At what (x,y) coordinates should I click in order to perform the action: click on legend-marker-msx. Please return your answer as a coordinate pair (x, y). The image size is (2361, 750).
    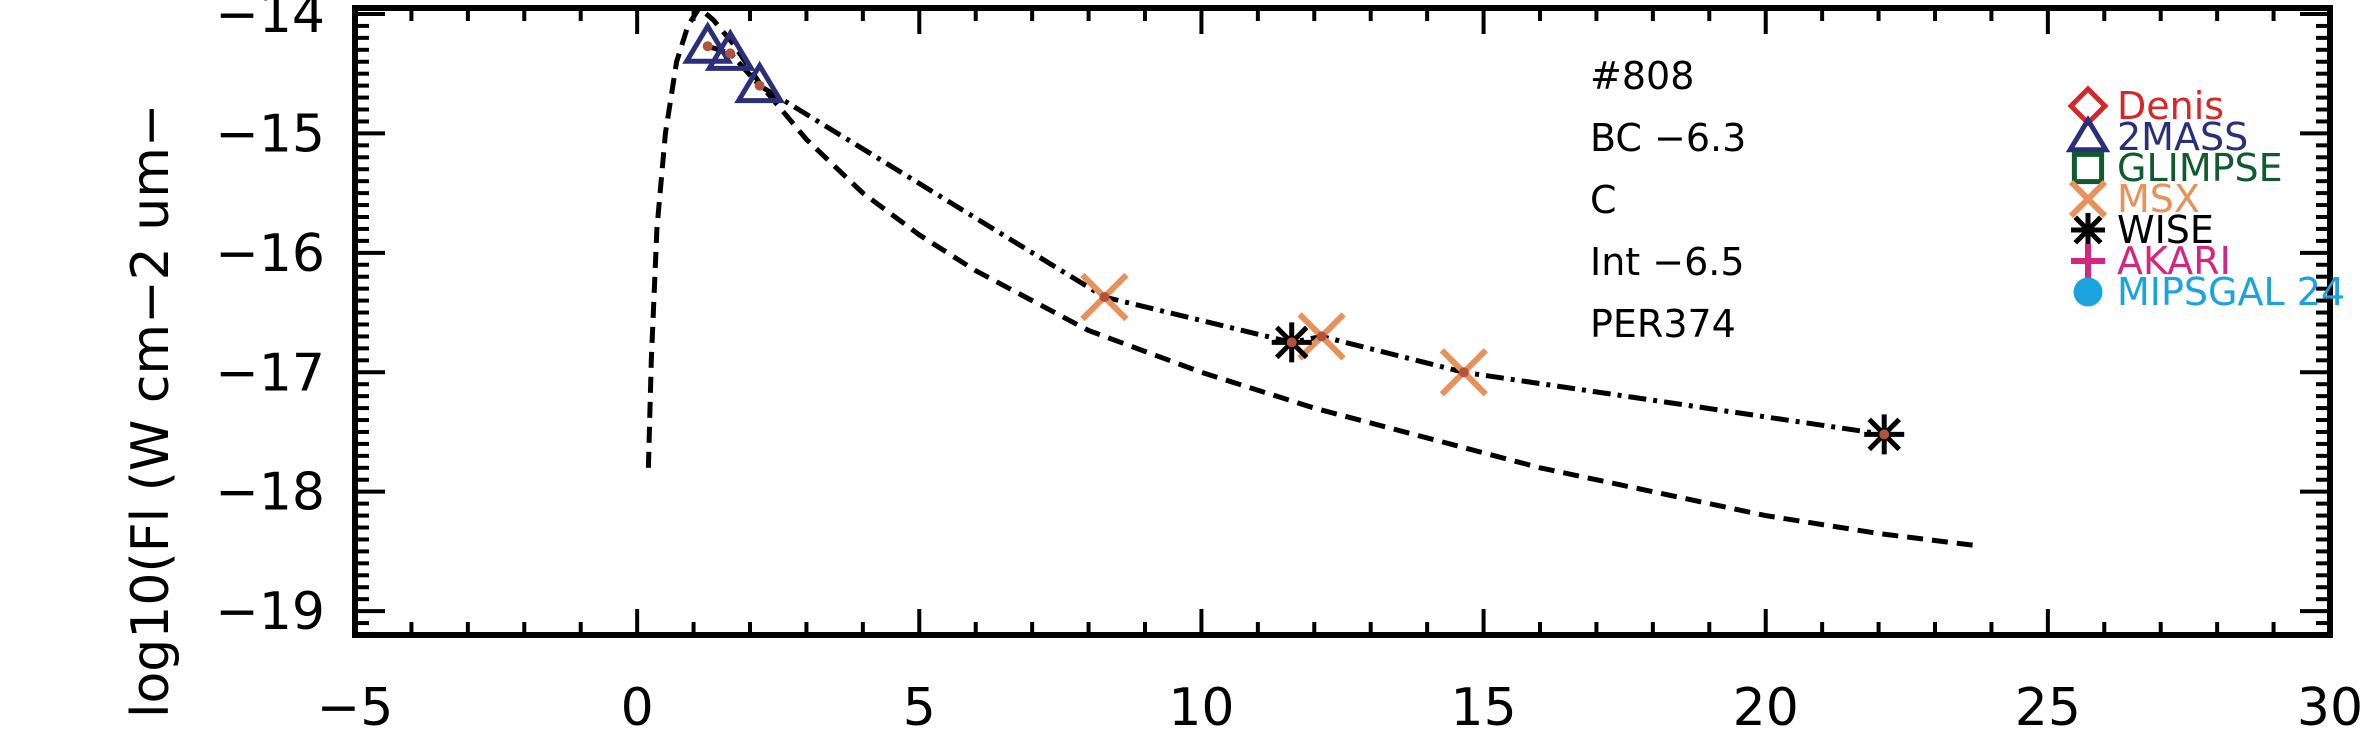
    Looking at the image, I should click on (2088, 199).